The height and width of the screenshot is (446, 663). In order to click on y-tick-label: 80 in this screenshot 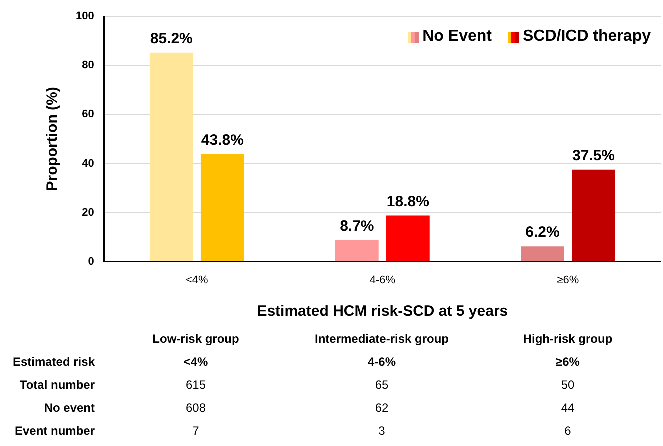, I will do `click(88, 66)`.